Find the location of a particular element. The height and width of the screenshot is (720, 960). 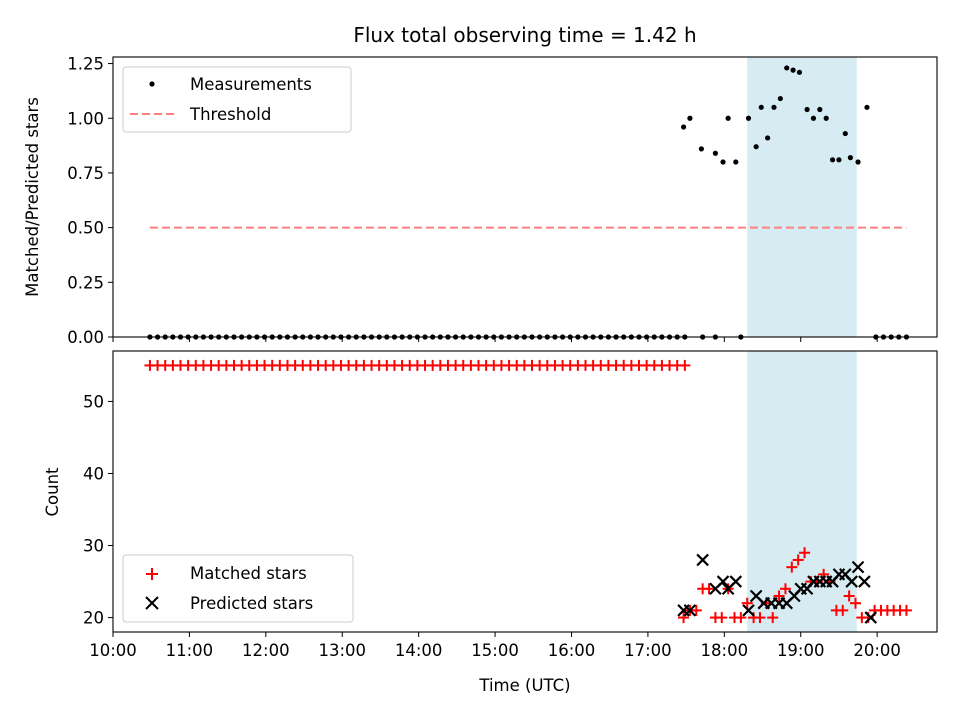

bottom-legend: Matched stars Predicted stars is located at coordinates (238, 588).